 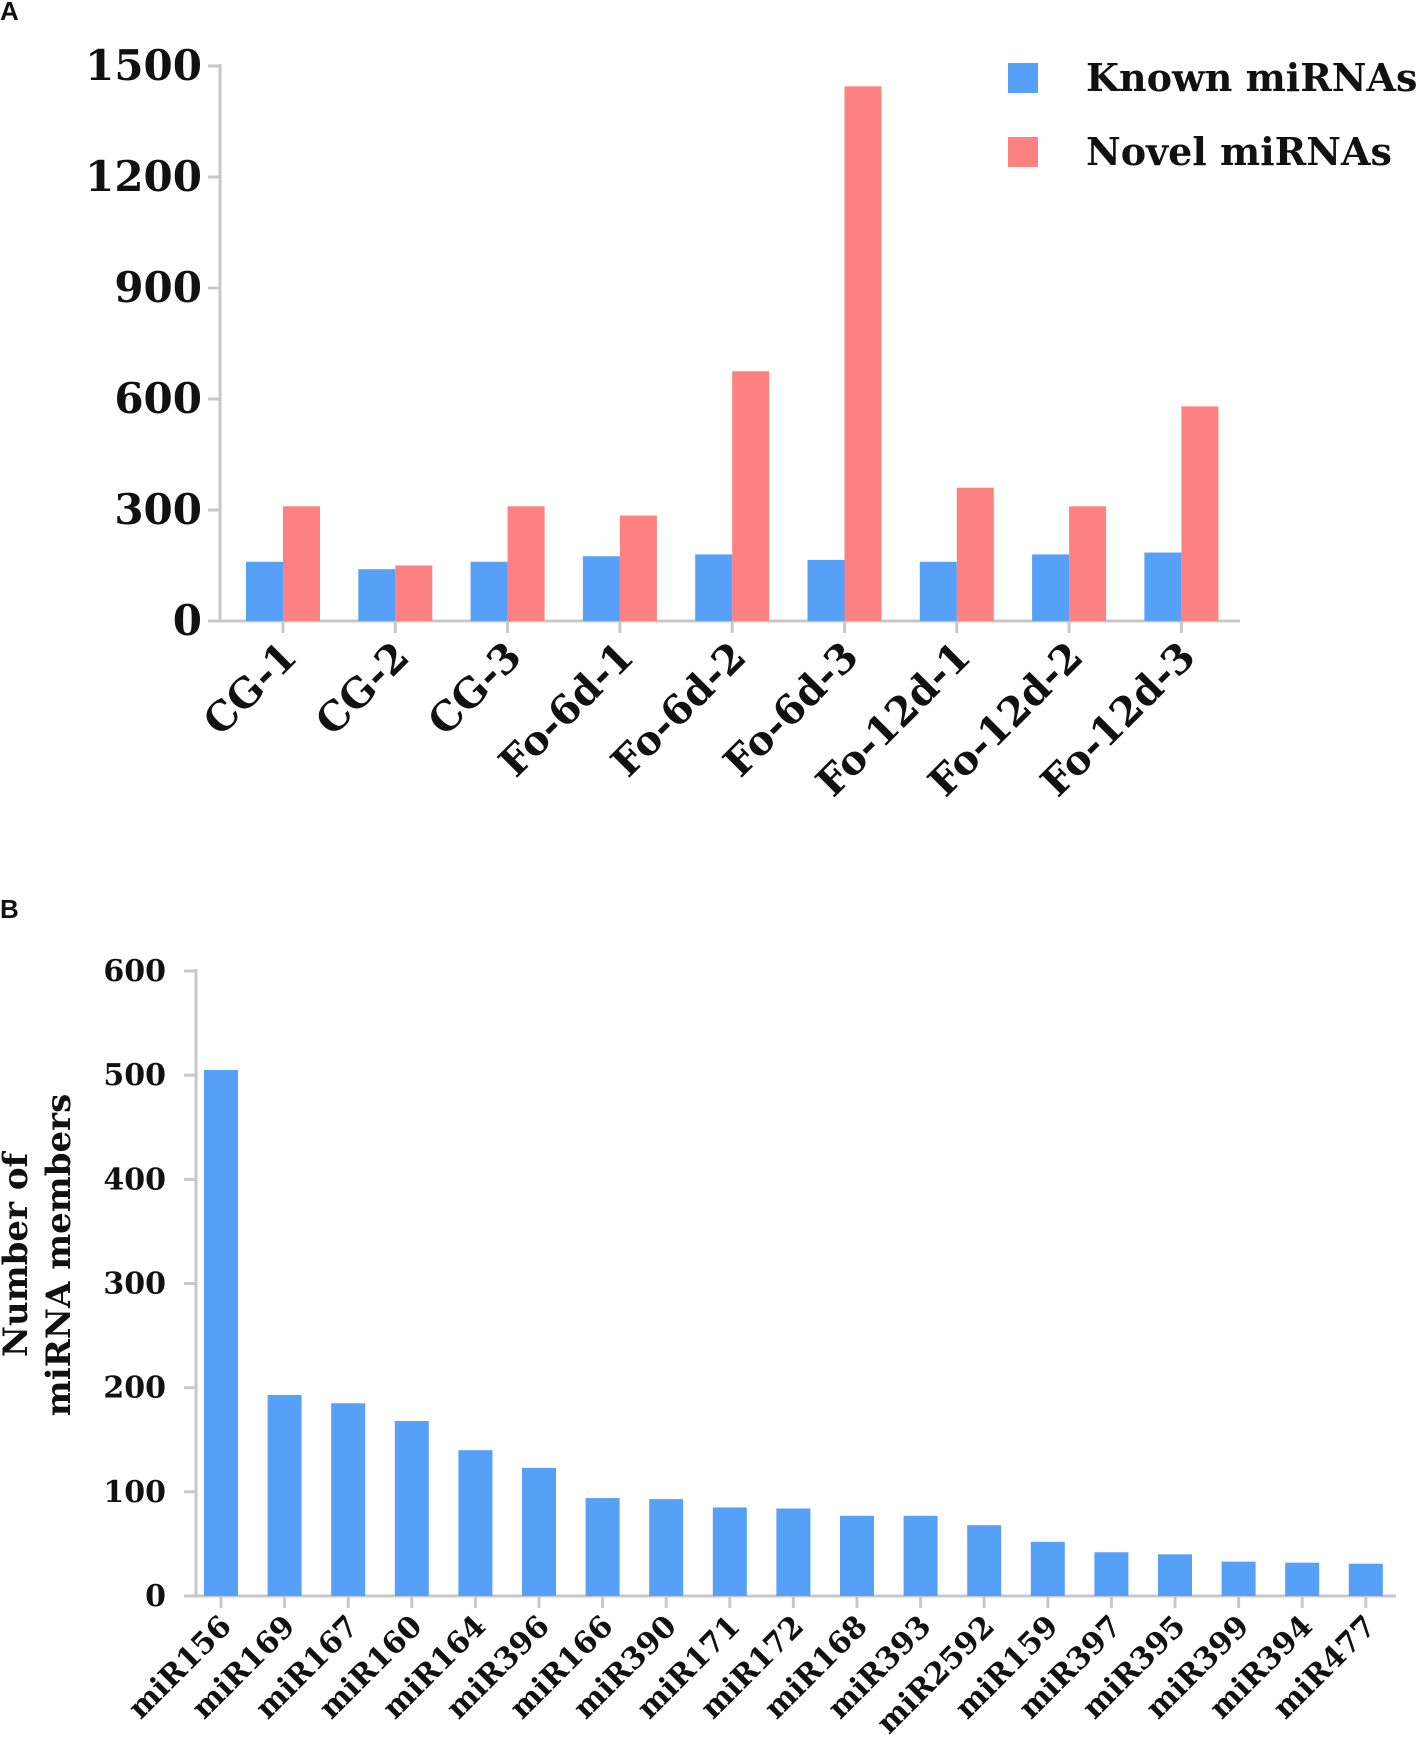 What do you see at coordinates (134, 971) in the screenshot?
I see `chart-b-y-tick-label: 600` at bounding box center [134, 971].